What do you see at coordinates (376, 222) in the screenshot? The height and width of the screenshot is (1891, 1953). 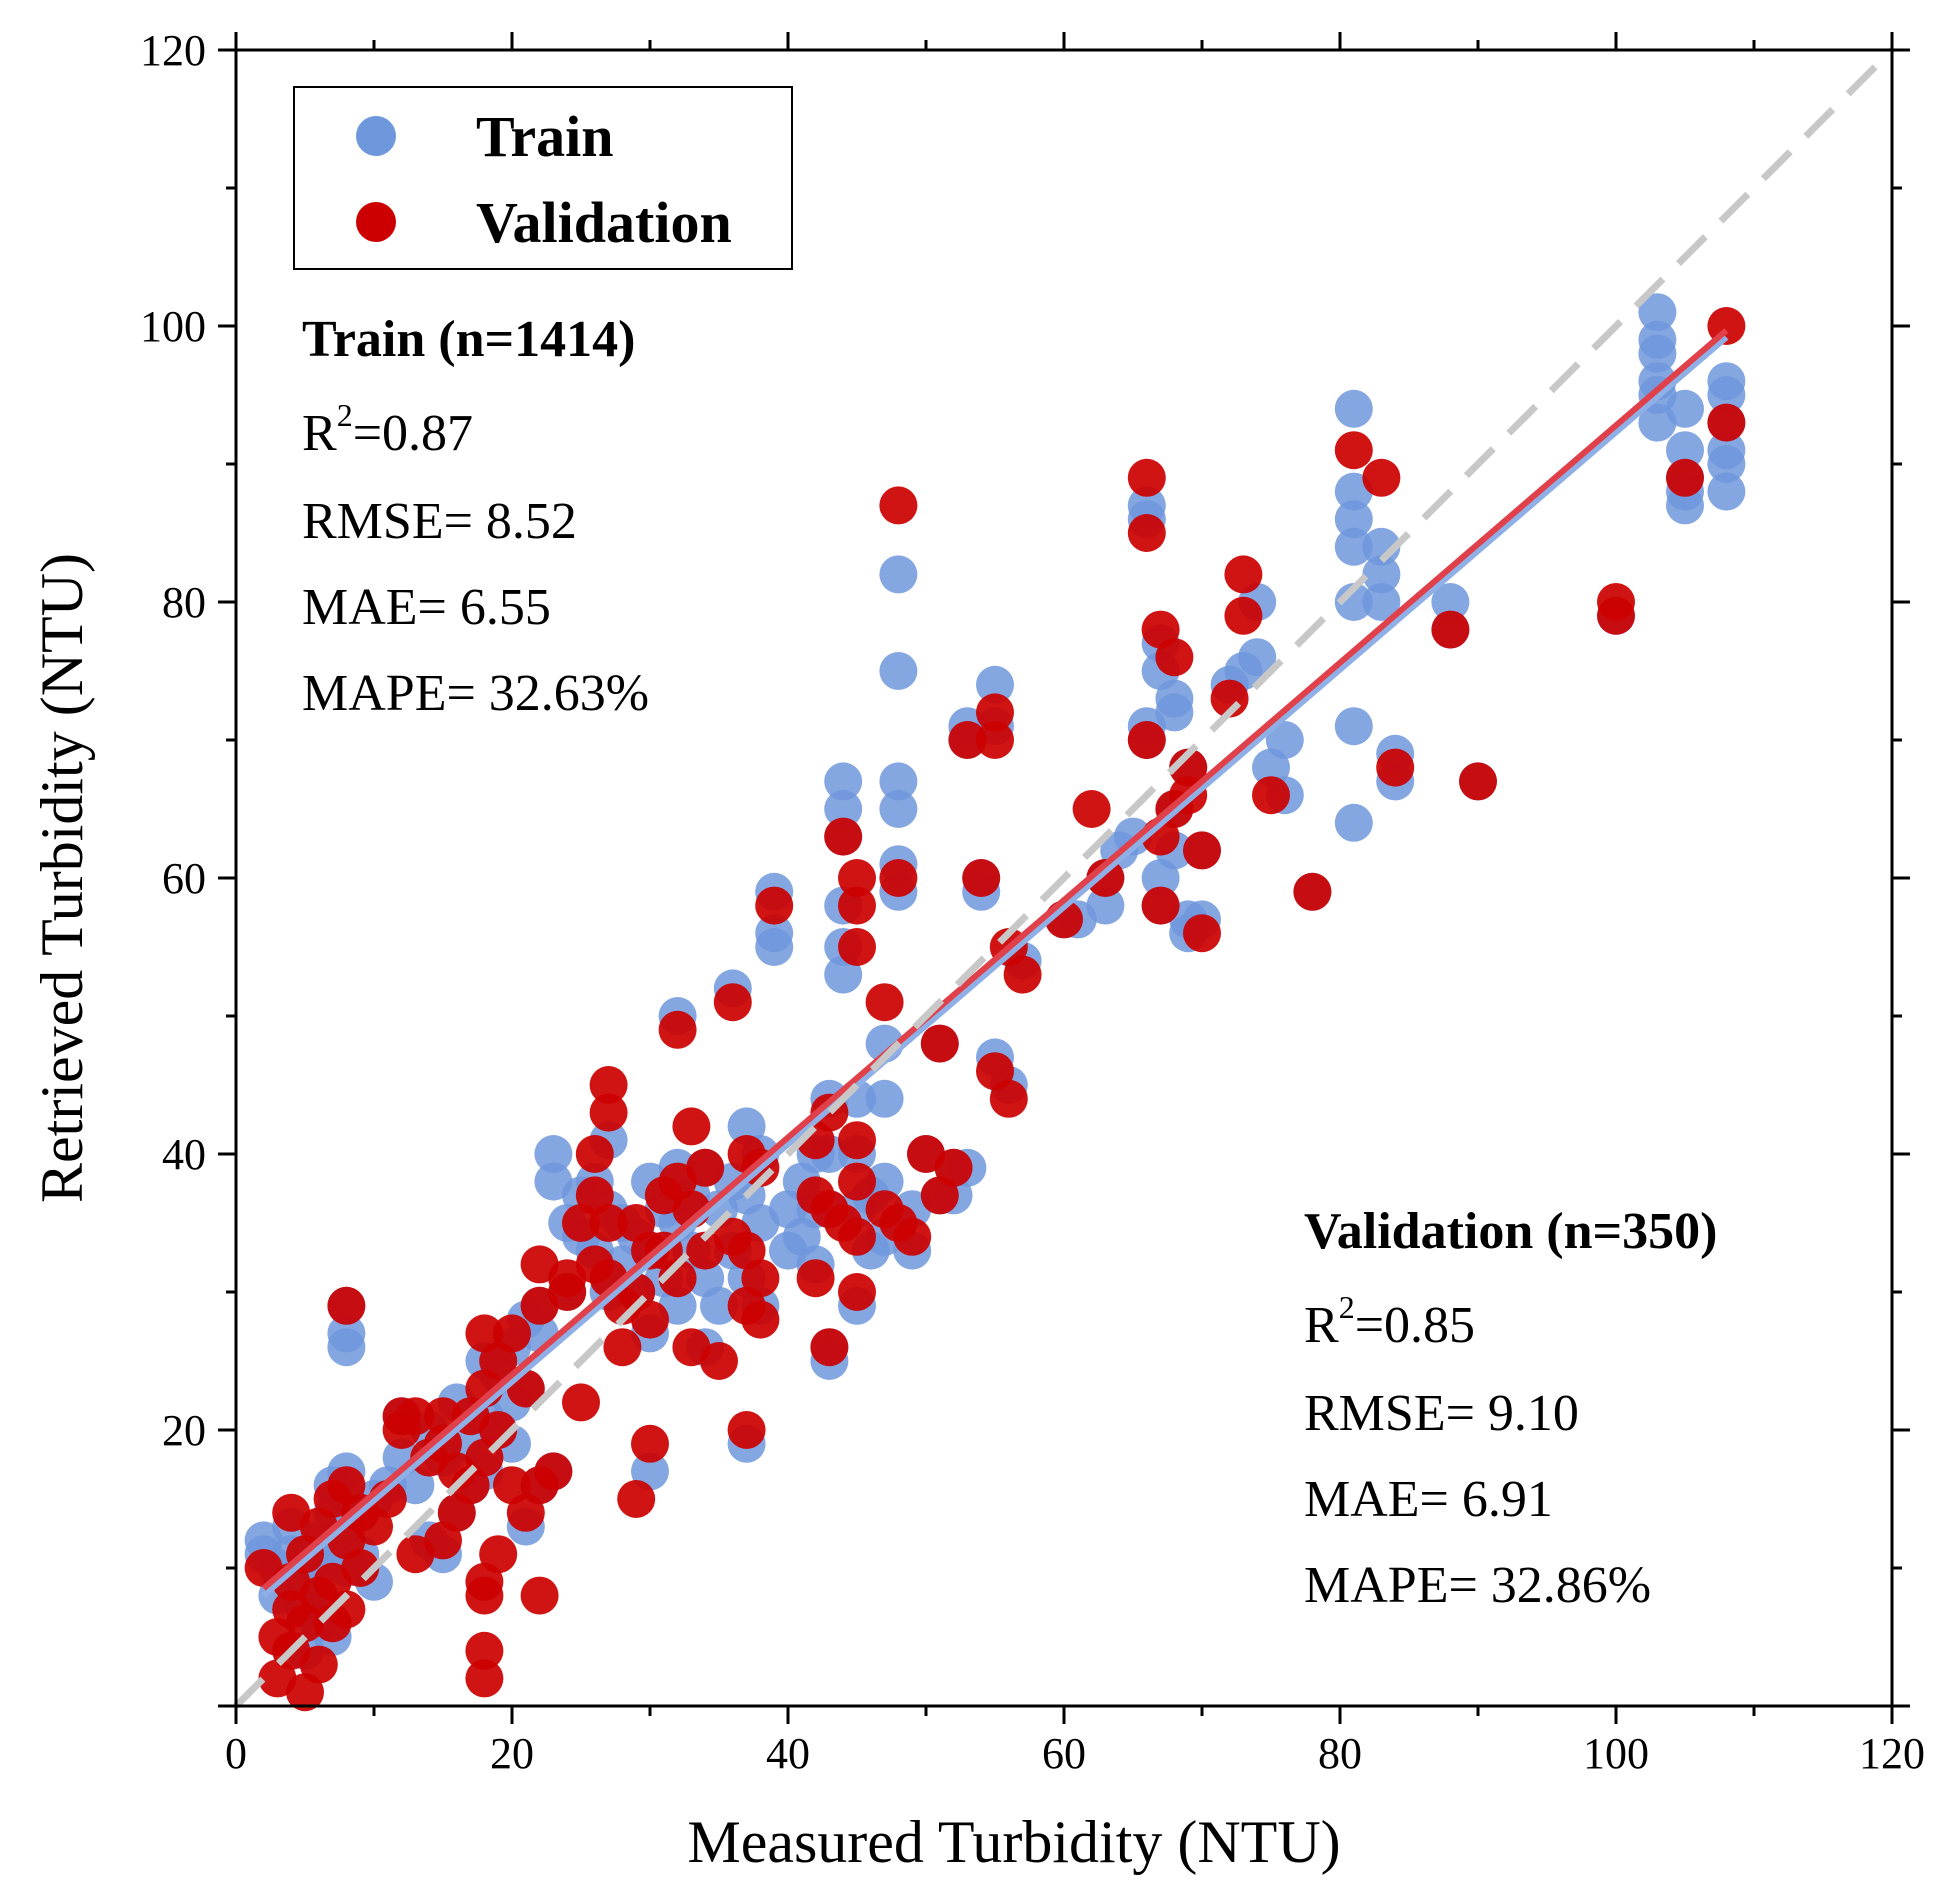 I see `legend-marker-validation` at bounding box center [376, 222].